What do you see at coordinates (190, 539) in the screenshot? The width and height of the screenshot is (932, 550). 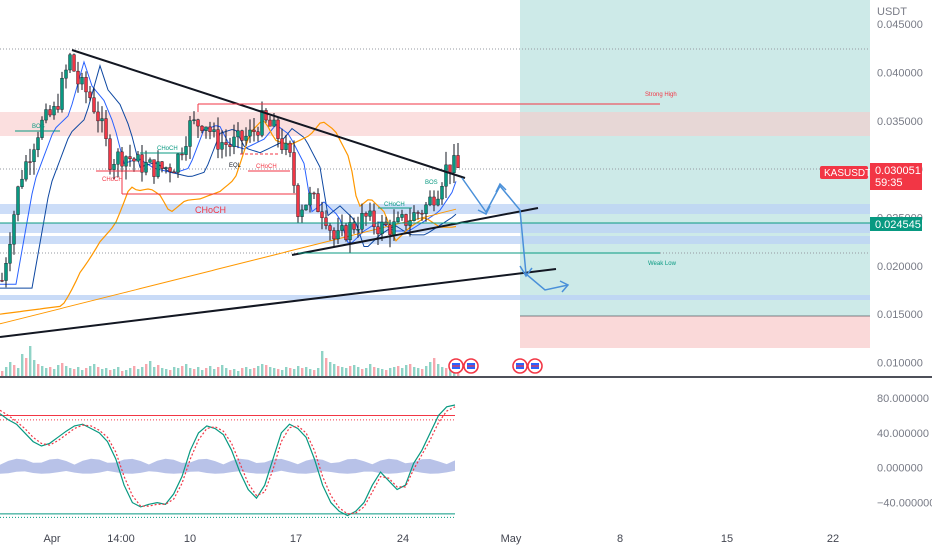 I see `time-tick: 10` at bounding box center [190, 539].